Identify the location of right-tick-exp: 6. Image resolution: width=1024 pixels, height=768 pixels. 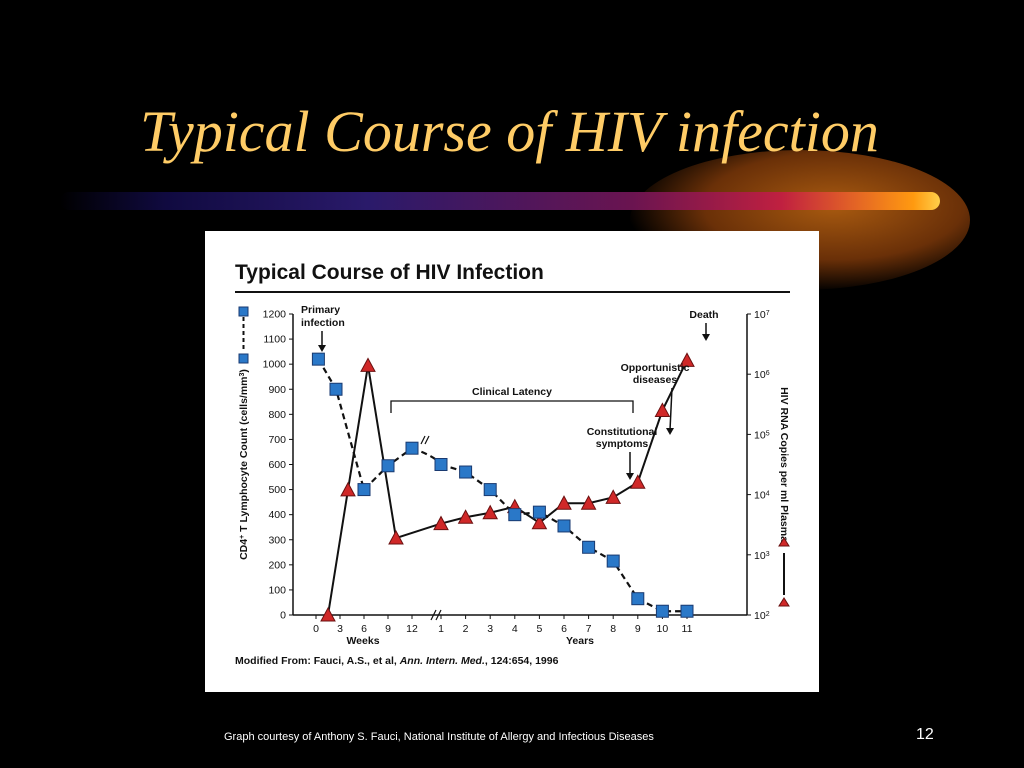
(768, 373).